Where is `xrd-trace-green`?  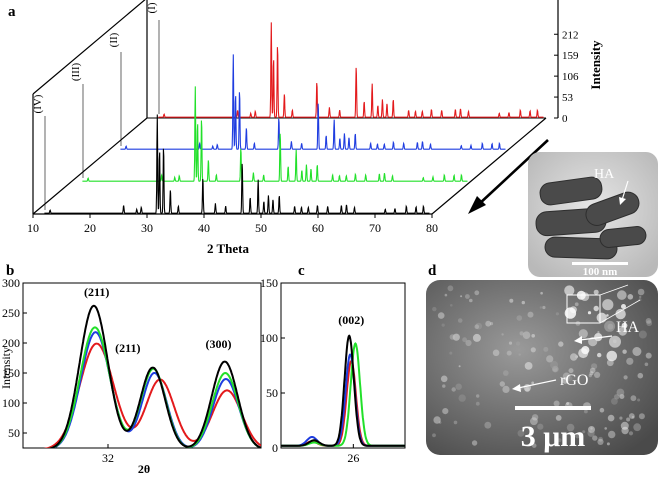 xrd-trace-green is located at coordinates (275, 134).